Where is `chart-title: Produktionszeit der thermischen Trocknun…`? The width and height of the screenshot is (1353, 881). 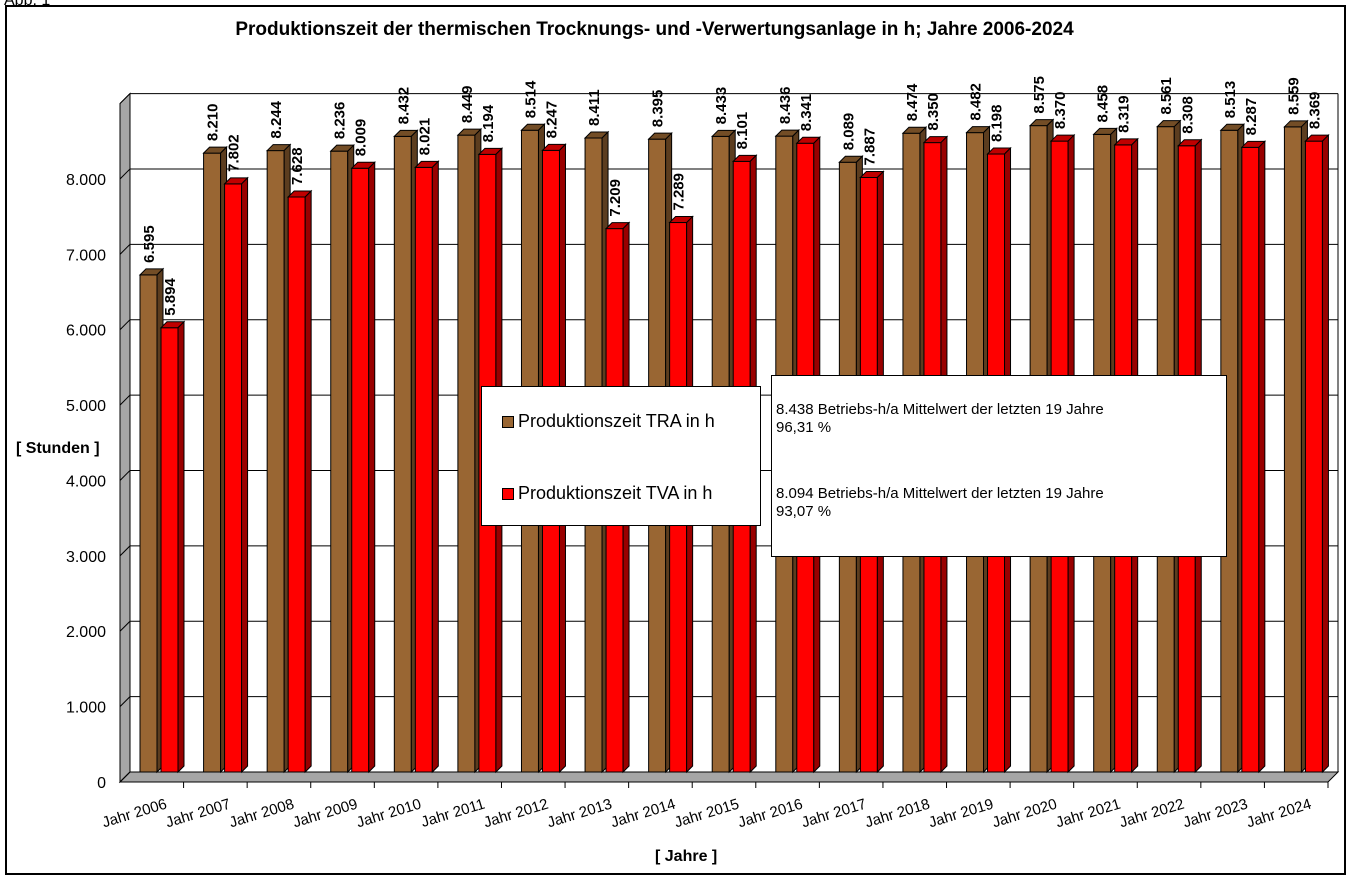 chart-title: Produktionszeit der thermischen Trocknun… is located at coordinates (654, 29).